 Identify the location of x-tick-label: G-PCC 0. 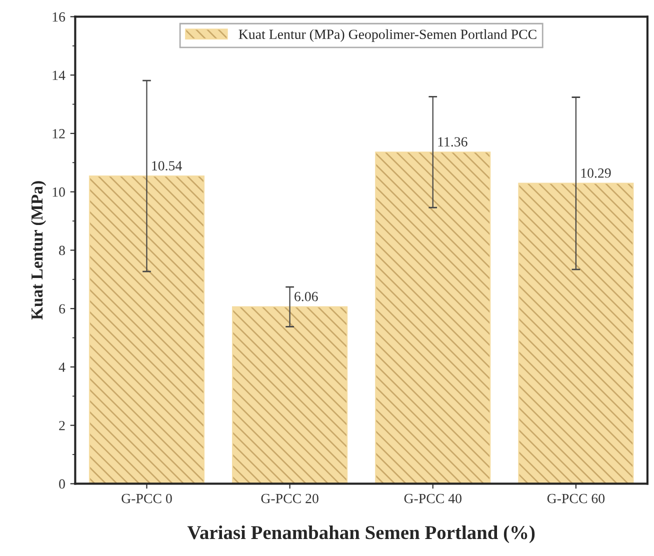
(147, 499).